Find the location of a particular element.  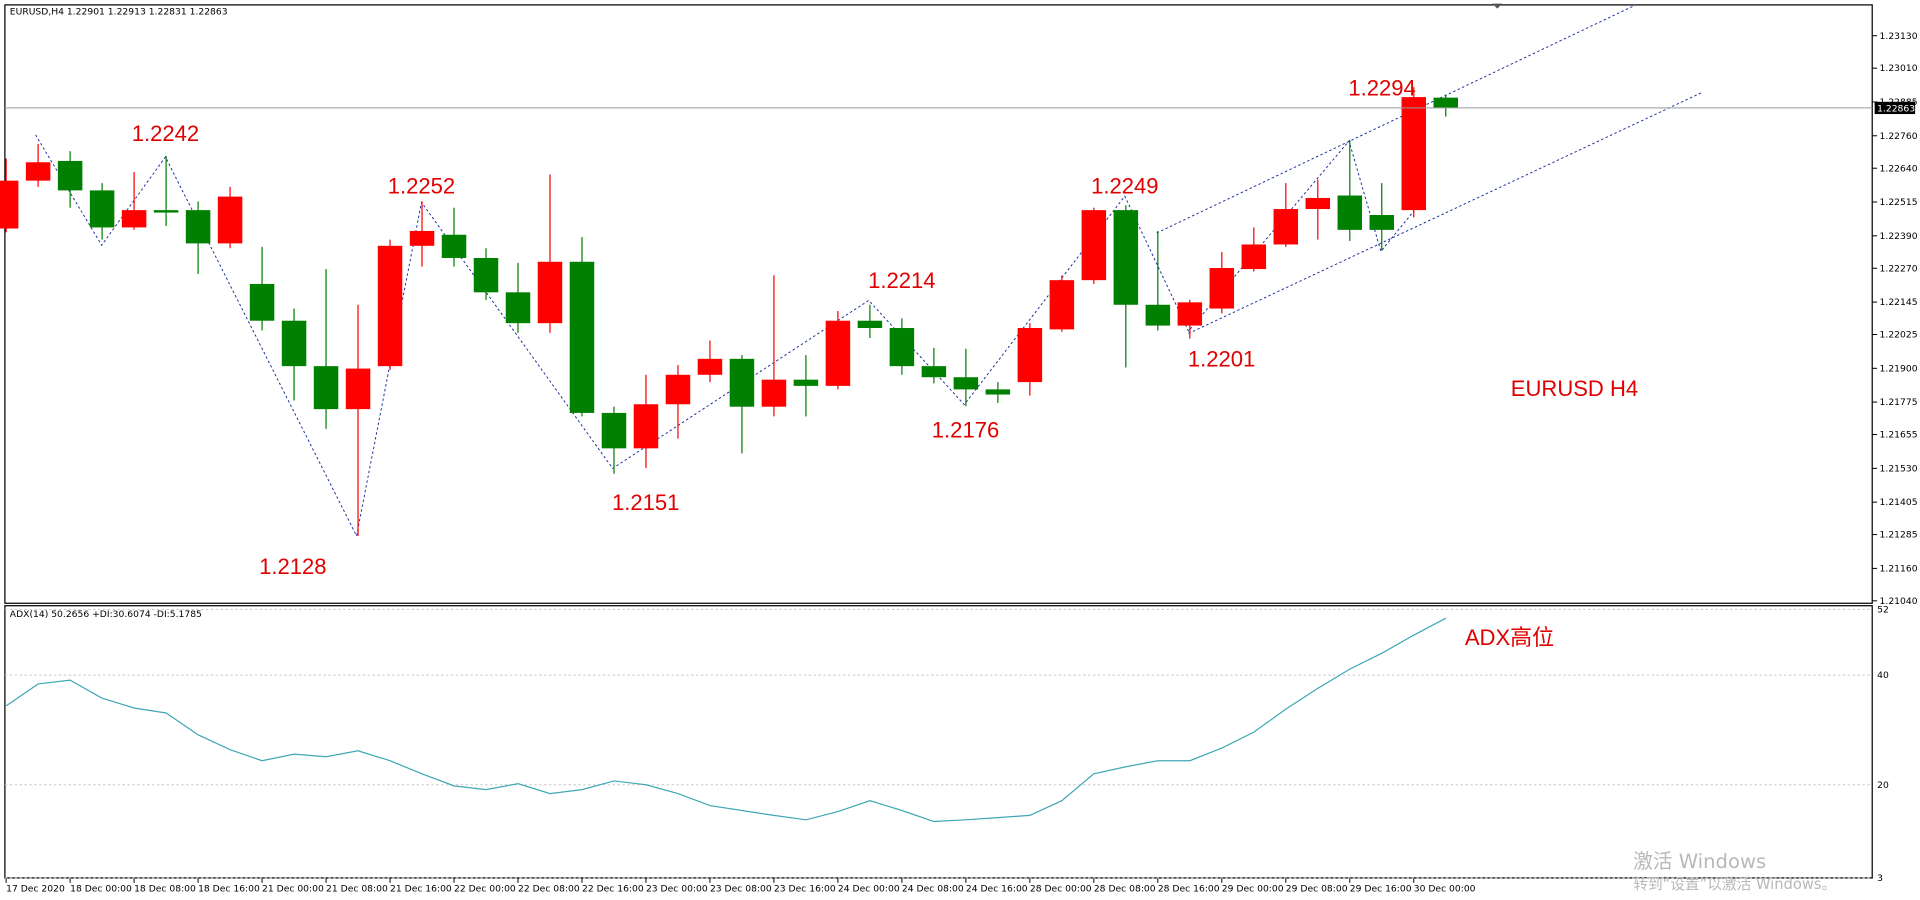

x-tick-label: 18 Dec 00:00 is located at coordinates (101, 888).